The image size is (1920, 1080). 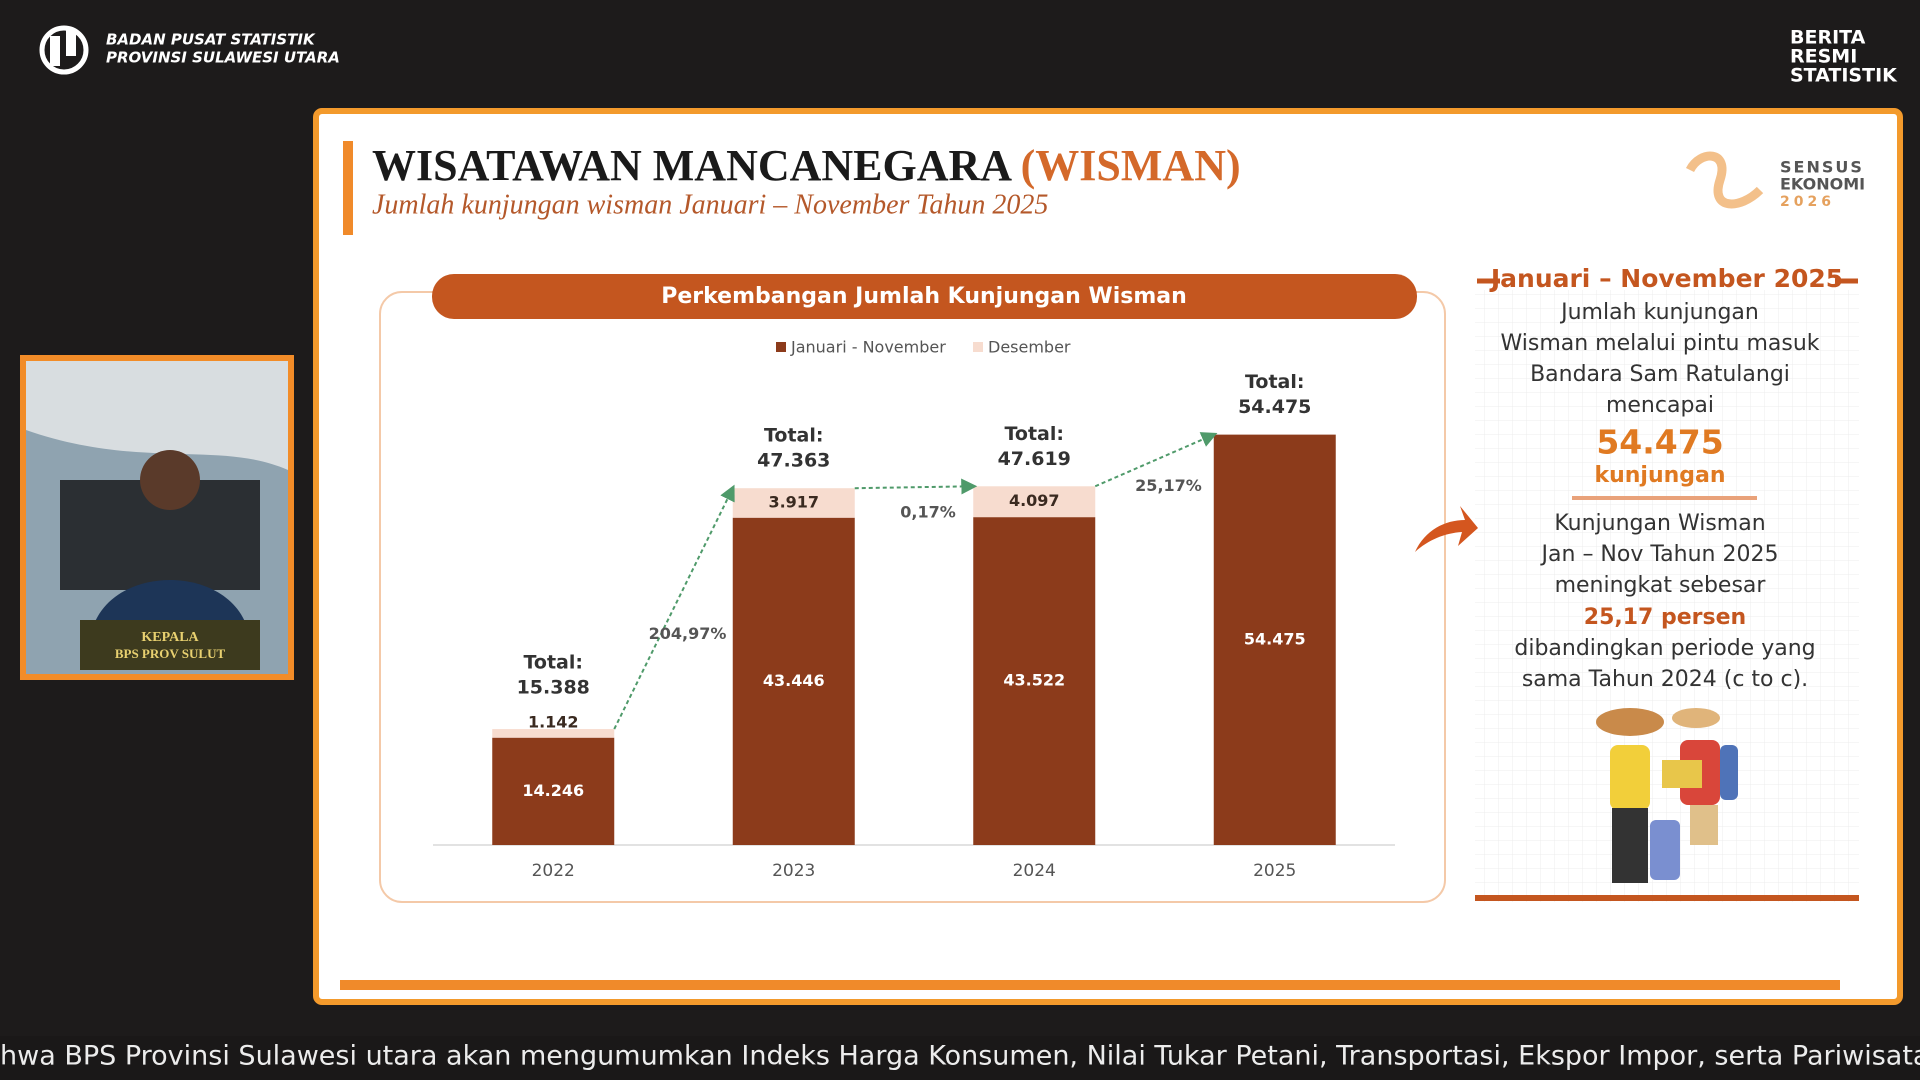 I want to click on logo-text: EKONOMI, so click(x=1822, y=184).